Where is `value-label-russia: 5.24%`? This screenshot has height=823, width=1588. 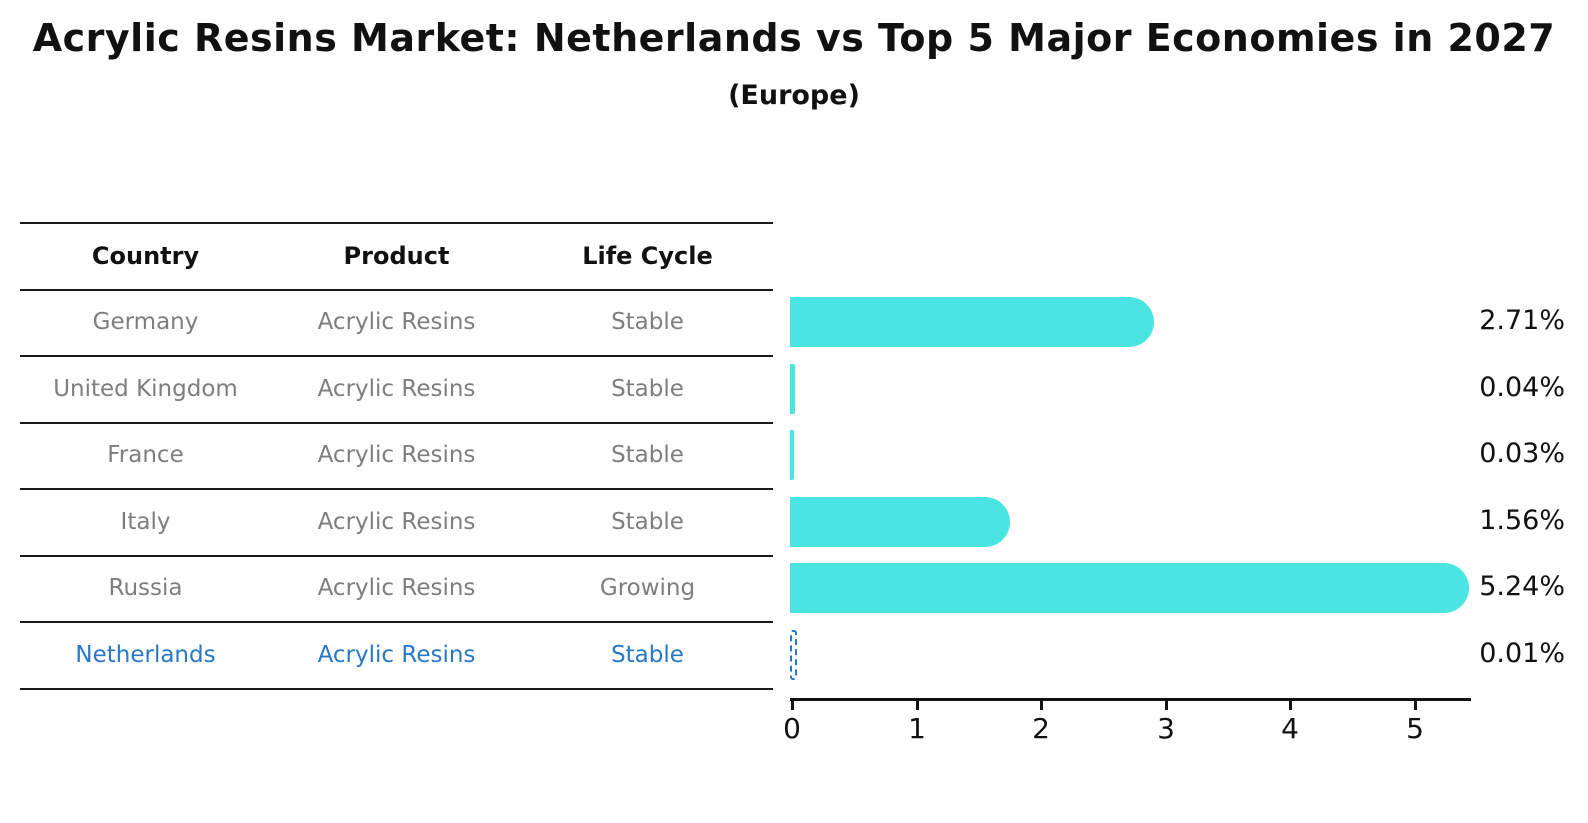 value-label-russia: 5.24% is located at coordinates (1522, 586).